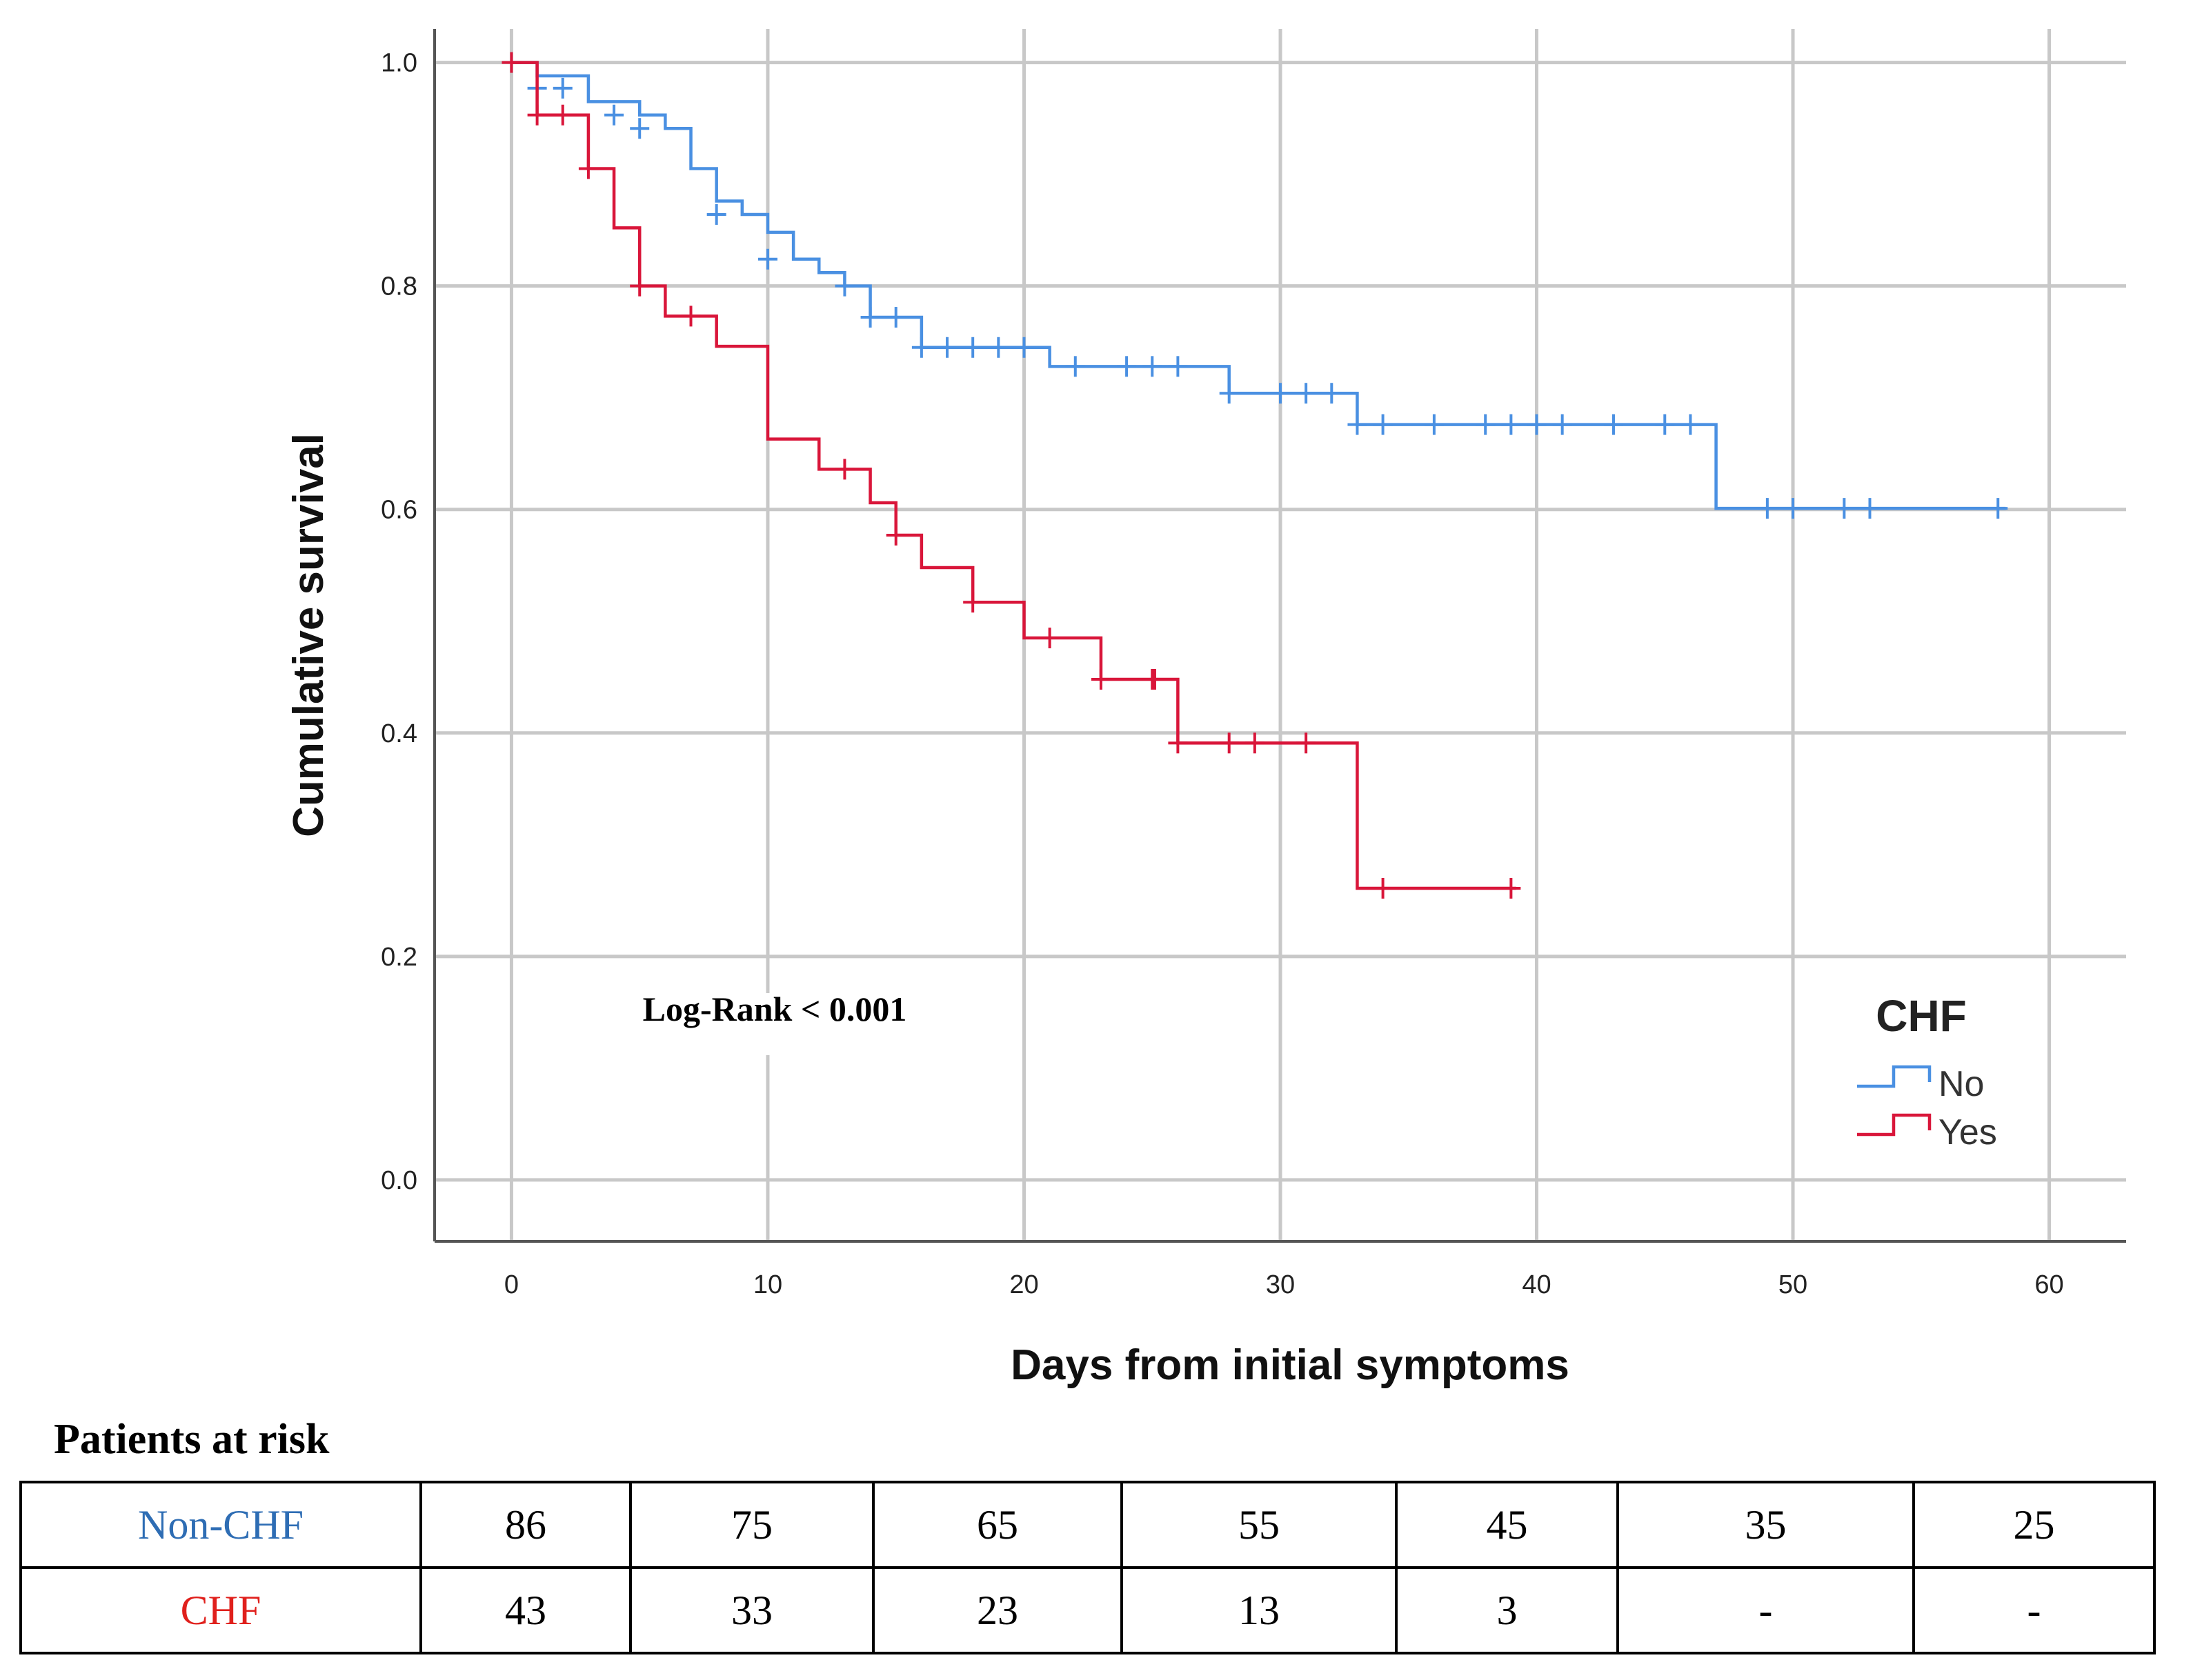 Image resolution: width=2202 pixels, height=1680 pixels. What do you see at coordinates (1024, 1284) in the screenshot?
I see `x-tick-label: 20` at bounding box center [1024, 1284].